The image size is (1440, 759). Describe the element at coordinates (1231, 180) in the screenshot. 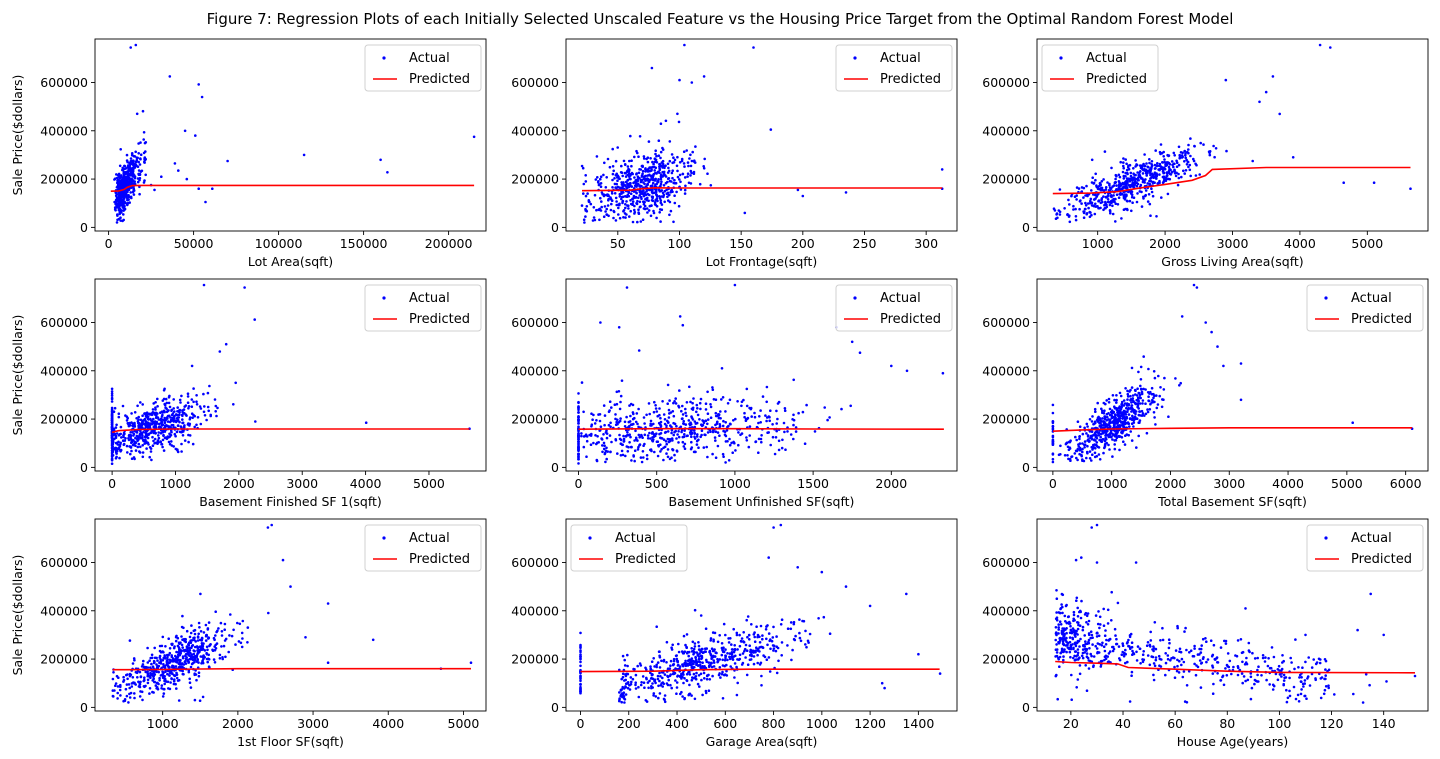

I see `predicted-line` at that location.